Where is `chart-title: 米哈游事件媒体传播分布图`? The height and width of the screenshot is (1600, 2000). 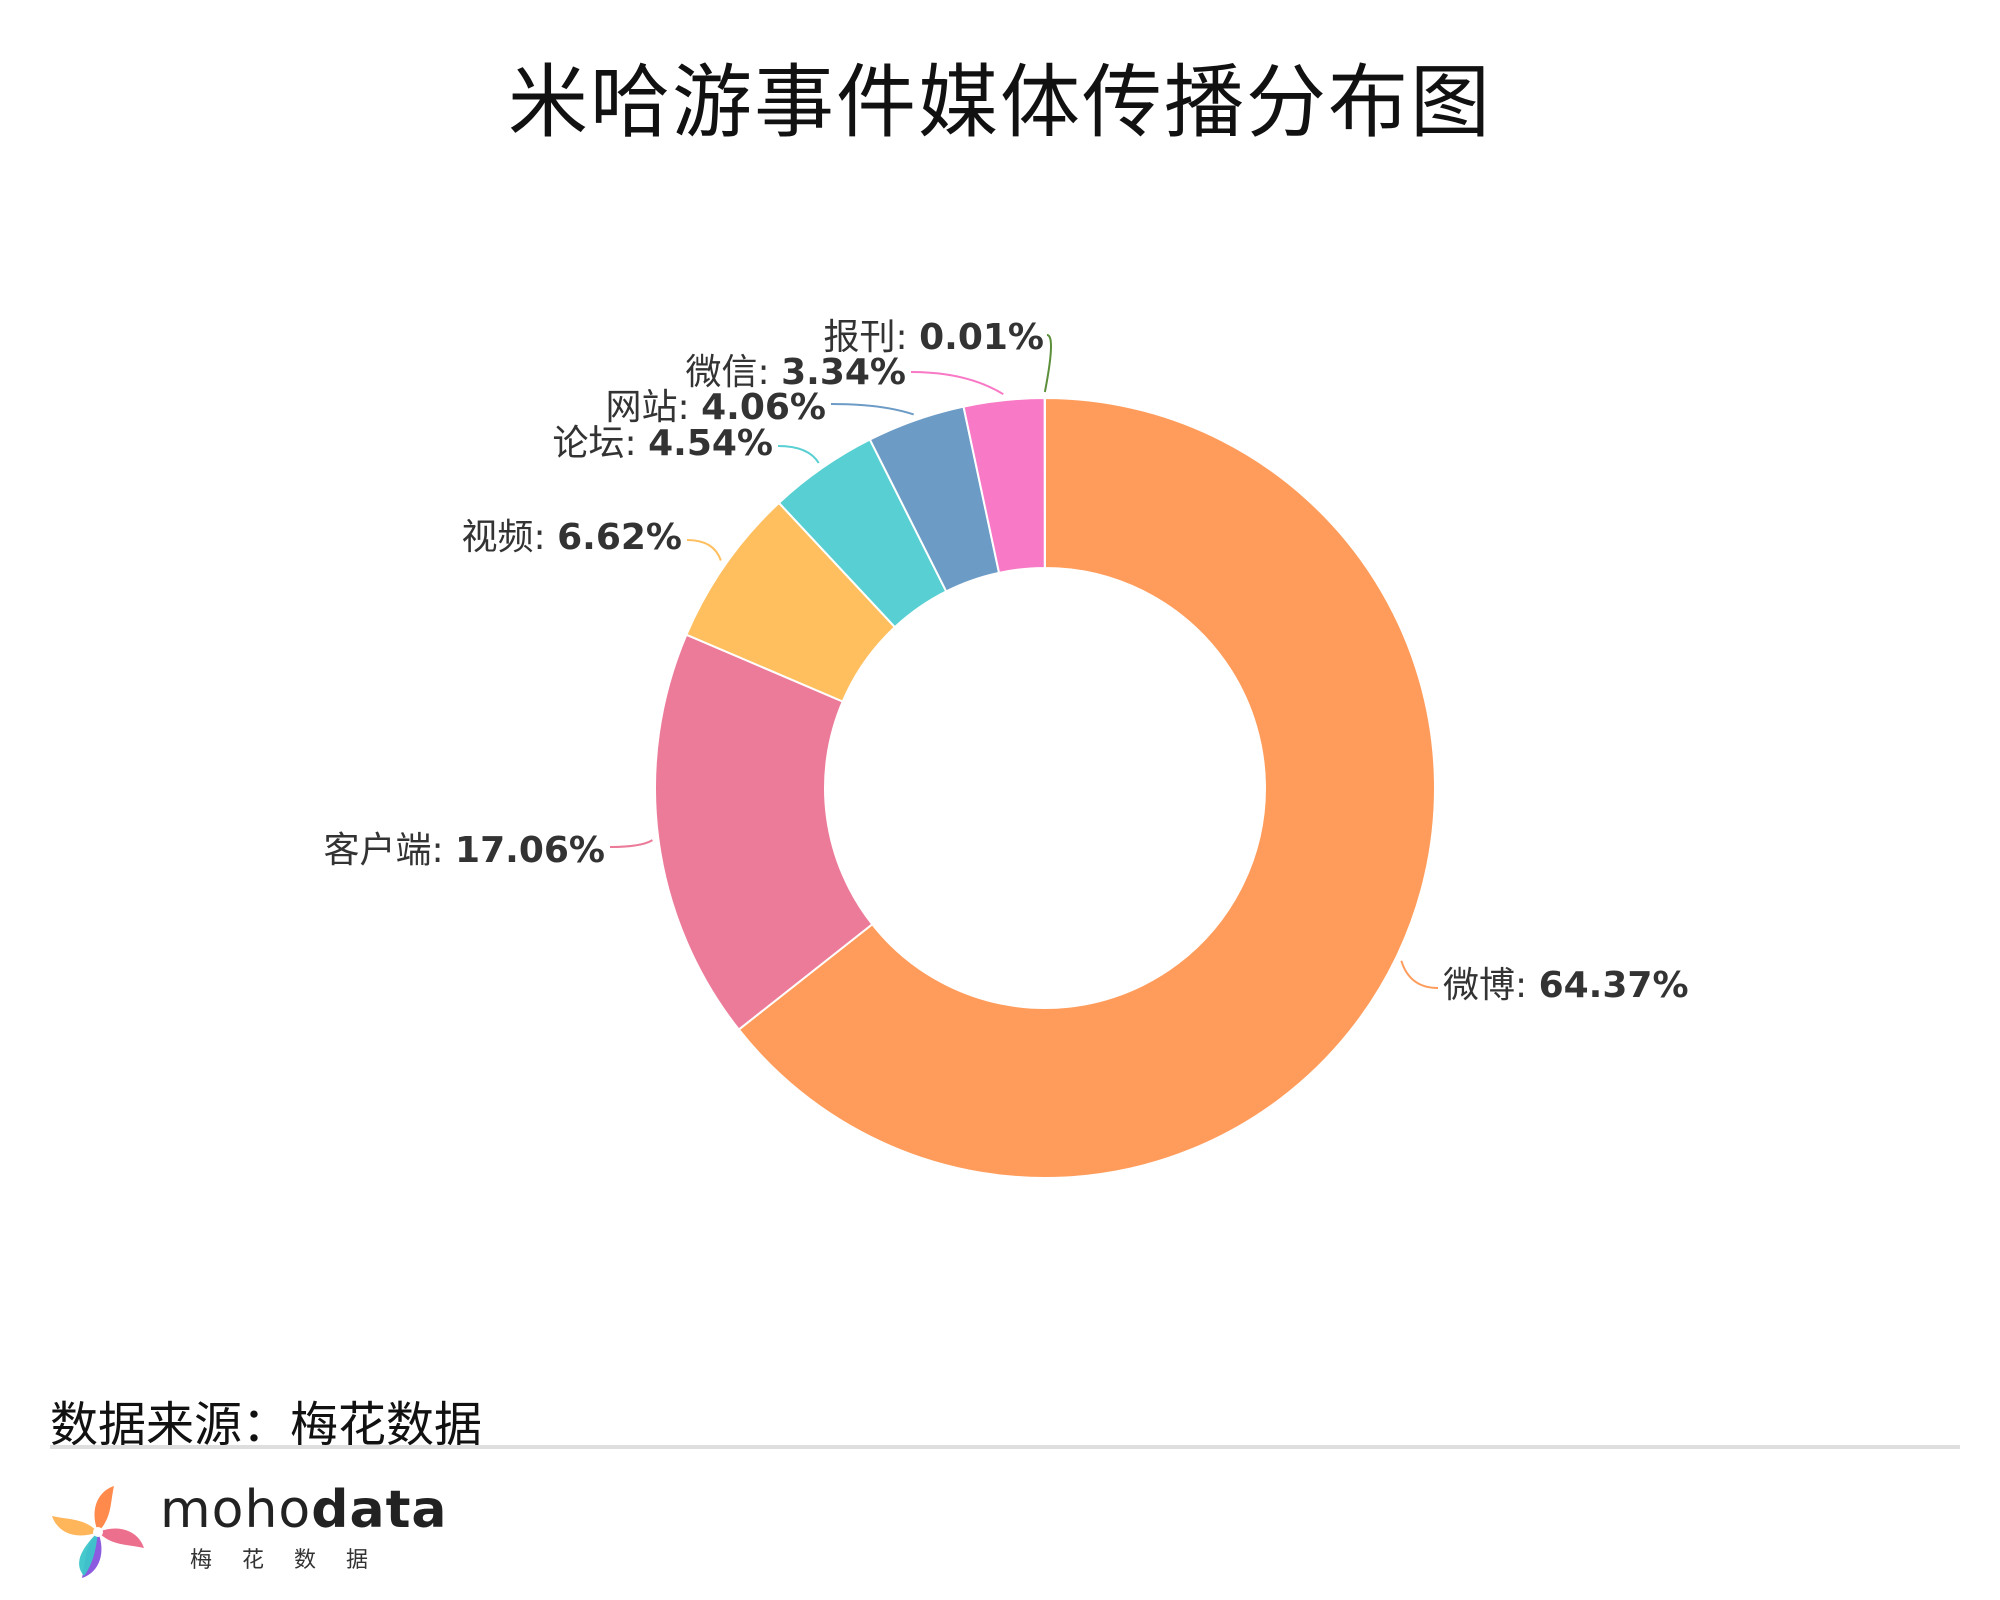 chart-title: 米哈游事件媒体传播分布图 is located at coordinates (1000, 102).